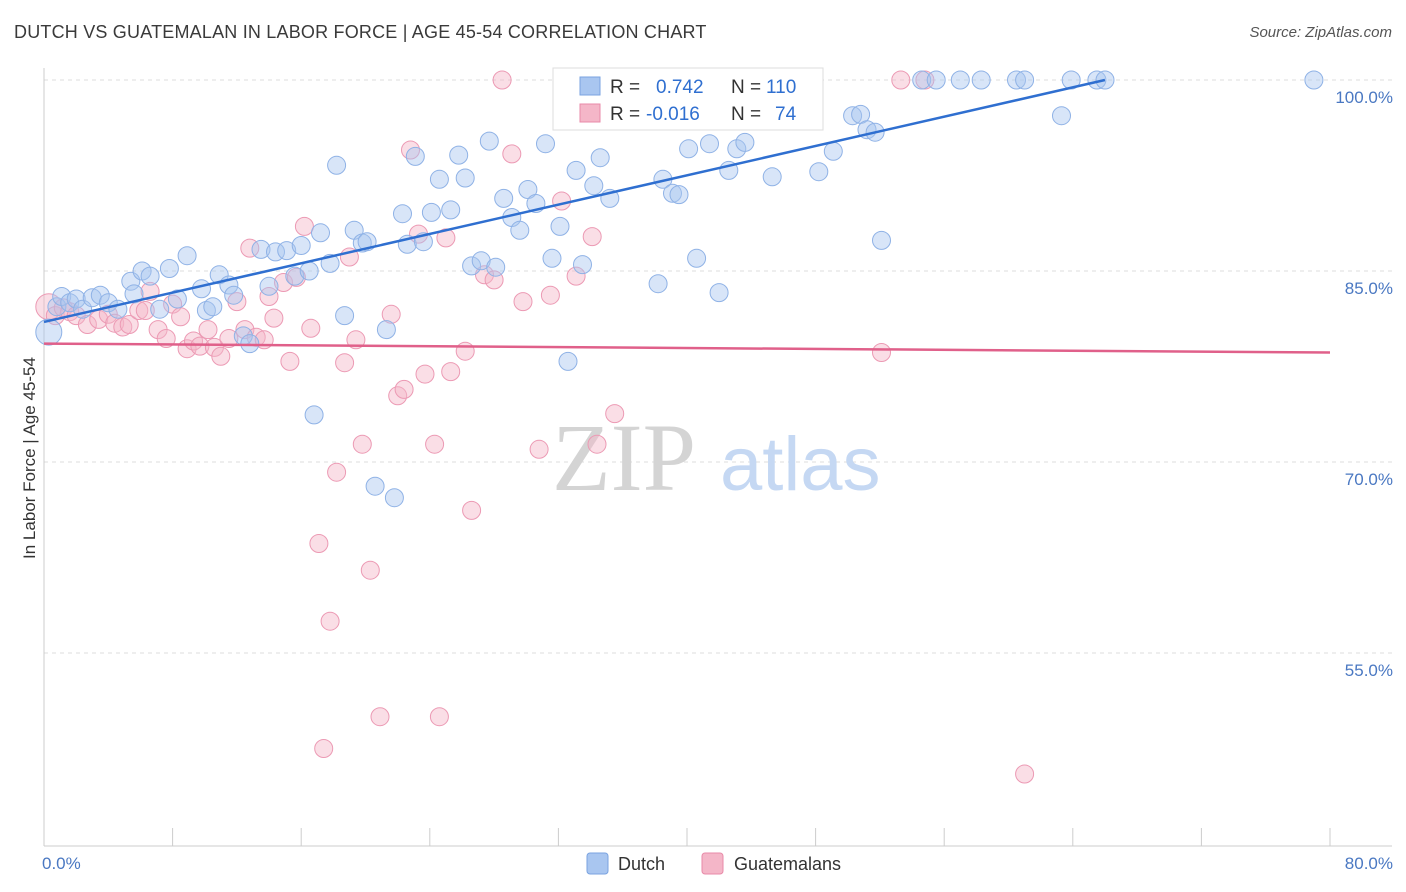 This screenshot has height=892, width=1406. I want to click on watermark-atlas: atlas, so click(800, 464).